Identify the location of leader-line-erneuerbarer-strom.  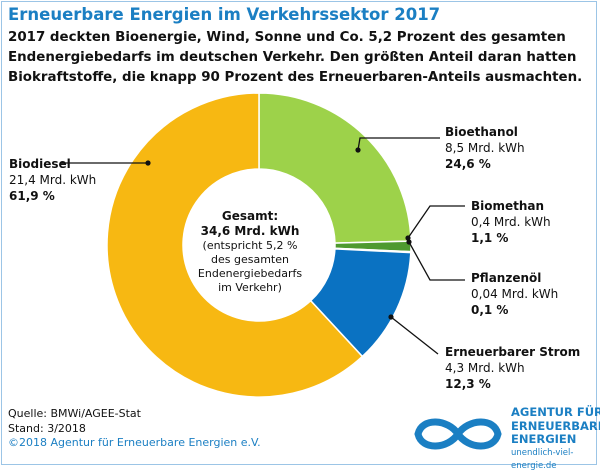
(414, 335).